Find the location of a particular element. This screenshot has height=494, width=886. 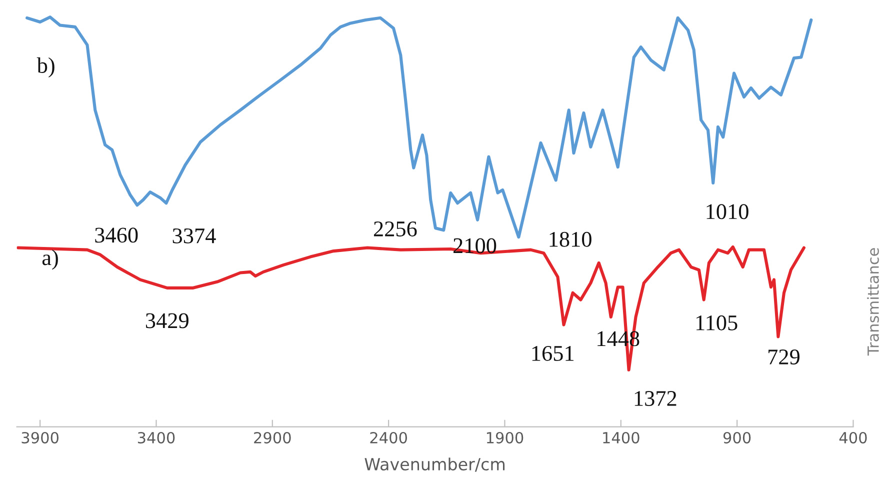

annotation: 1010 is located at coordinates (727, 212).